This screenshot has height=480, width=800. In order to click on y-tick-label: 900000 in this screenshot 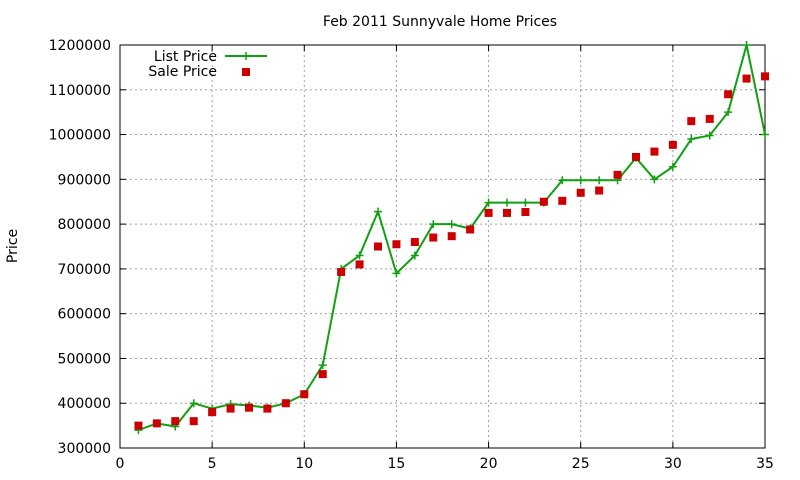, I will do `click(84, 180)`.